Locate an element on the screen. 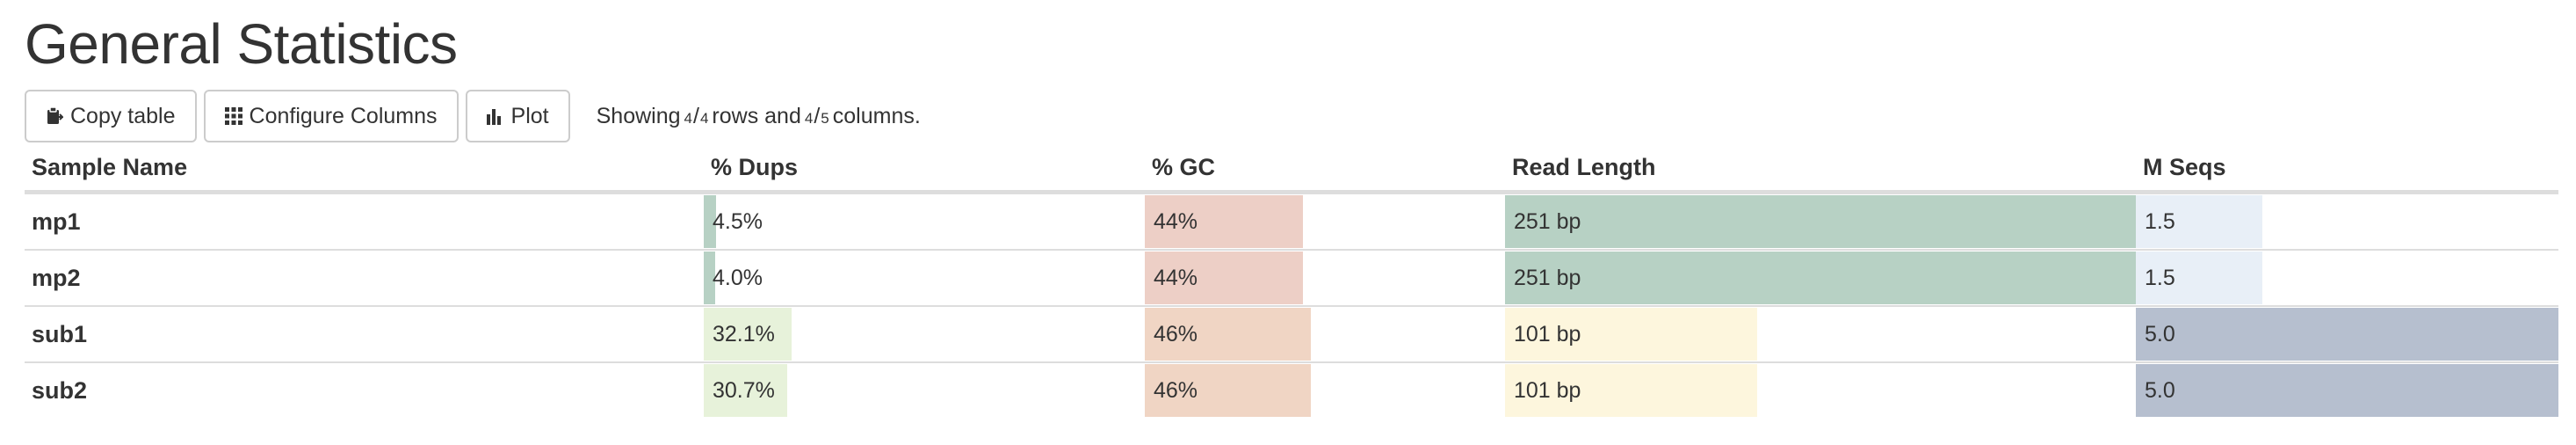 The height and width of the screenshot is (445, 2576). table-row: sub2 30.7% 46% 101 bp 5.0 is located at coordinates (1291, 389).